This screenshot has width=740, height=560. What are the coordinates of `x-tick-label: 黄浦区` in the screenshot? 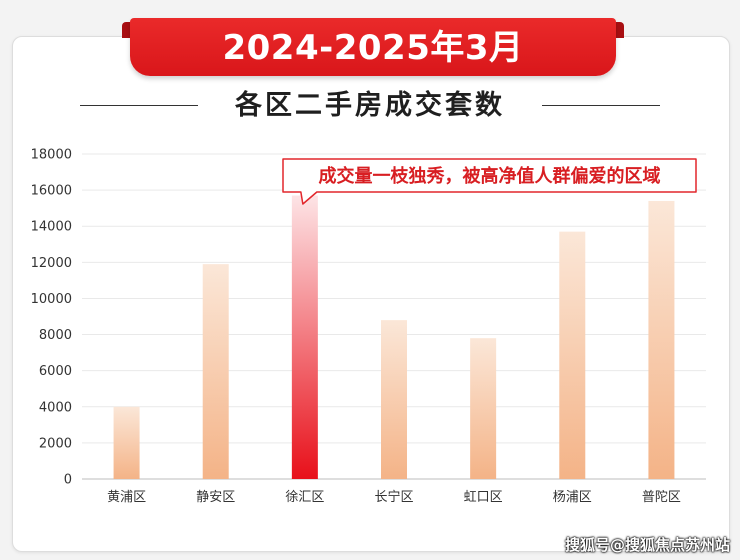 It's located at (126, 497).